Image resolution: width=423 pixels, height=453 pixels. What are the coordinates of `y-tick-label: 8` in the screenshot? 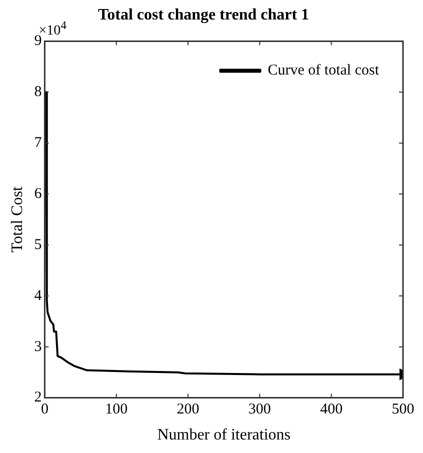 It's located at (38, 92).